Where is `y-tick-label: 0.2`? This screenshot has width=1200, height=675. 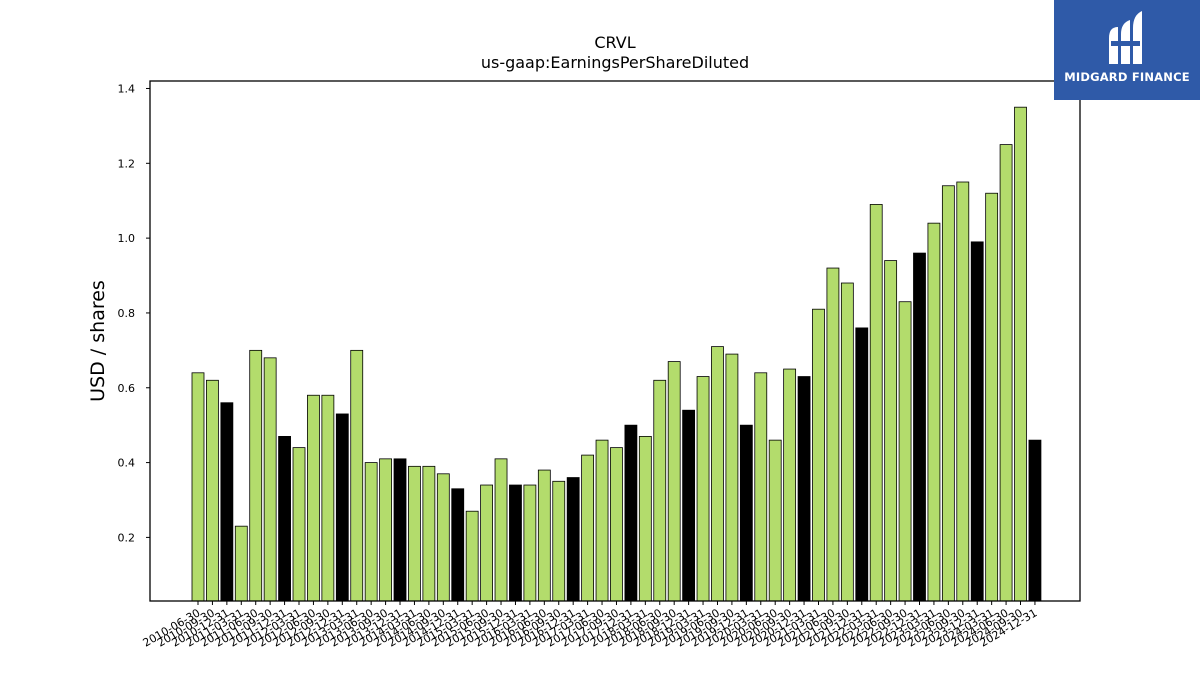 y-tick-label: 0.2 is located at coordinates (127, 537).